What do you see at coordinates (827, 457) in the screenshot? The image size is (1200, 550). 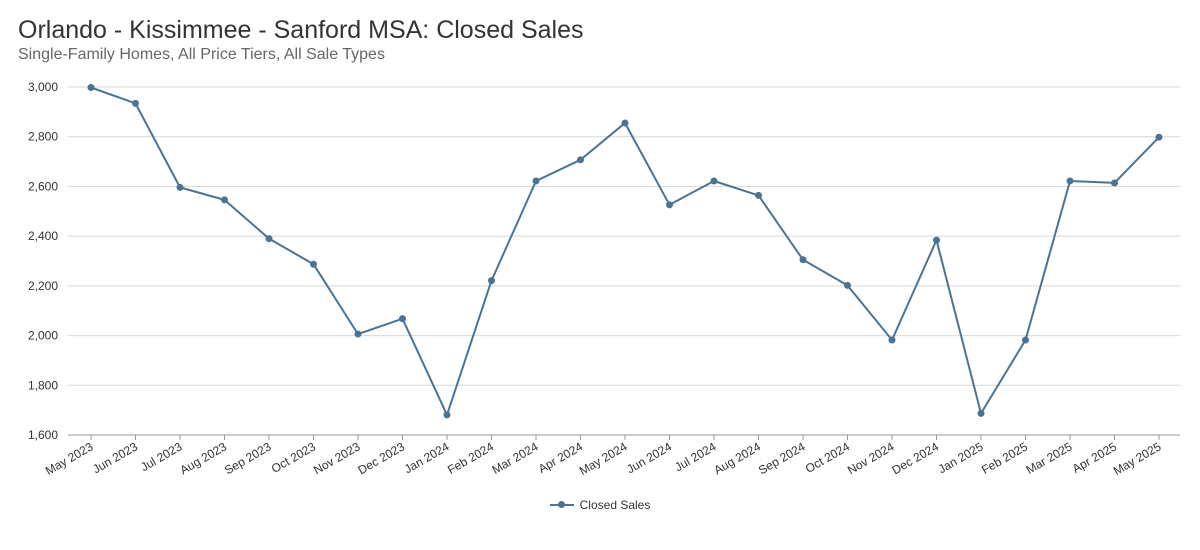 I see `x-tick-label: Oct 2024` at bounding box center [827, 457].